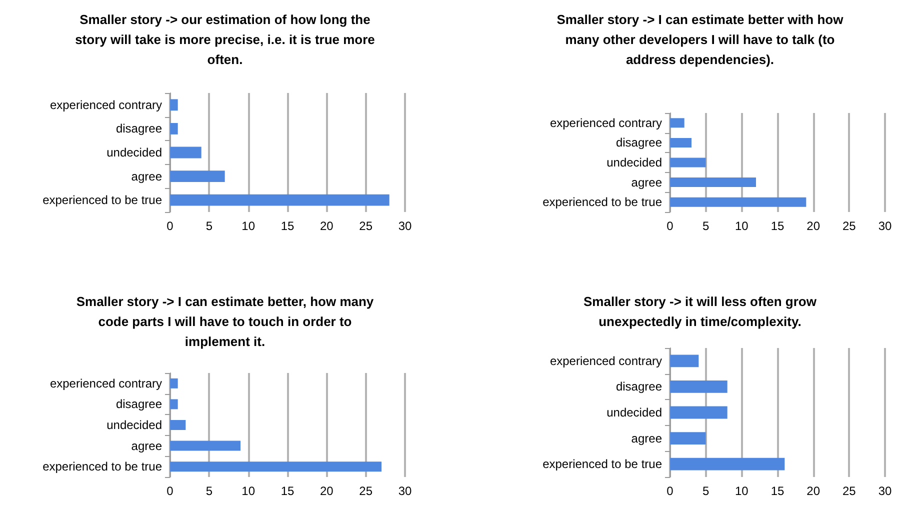  What do you see at coordinates (700, 40) in the screenshot?
I see `chart-title: Smaller story -> I can estimate better with how many other developers I will have to talk (to address dependencies).` at bounding box center [700, 40].